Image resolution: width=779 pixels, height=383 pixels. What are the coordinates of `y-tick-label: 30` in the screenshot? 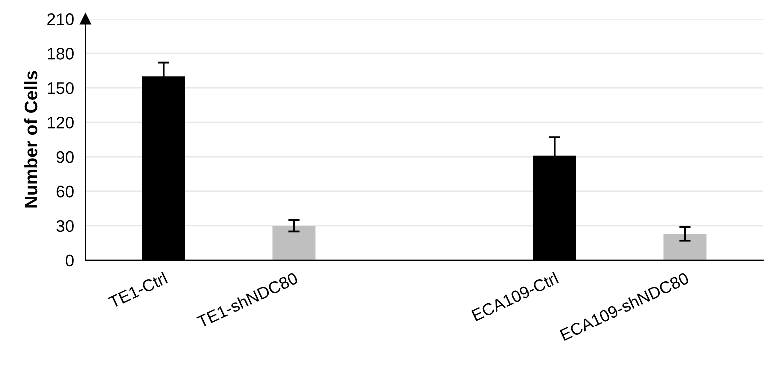 It's located at (65, 226).